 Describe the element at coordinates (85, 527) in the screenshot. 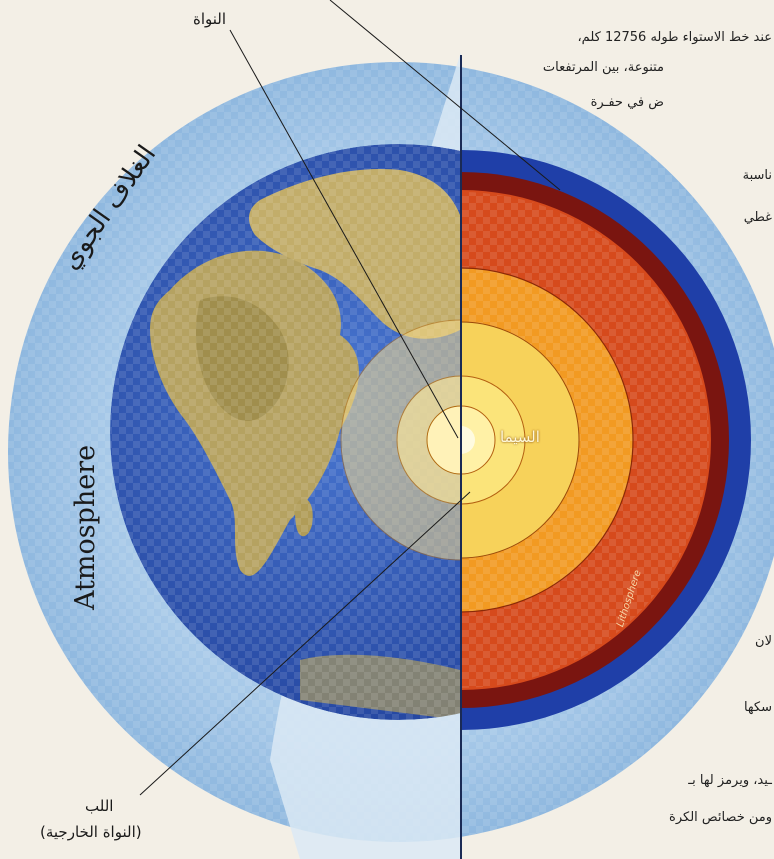

I see `label-atmosphere-english: Atmosphere` at that location.